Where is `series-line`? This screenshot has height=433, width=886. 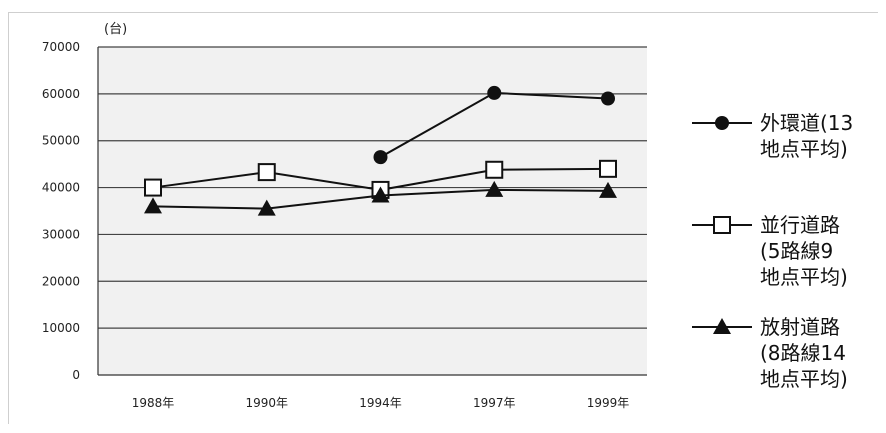 series-line is located at coordinates (494, 124).